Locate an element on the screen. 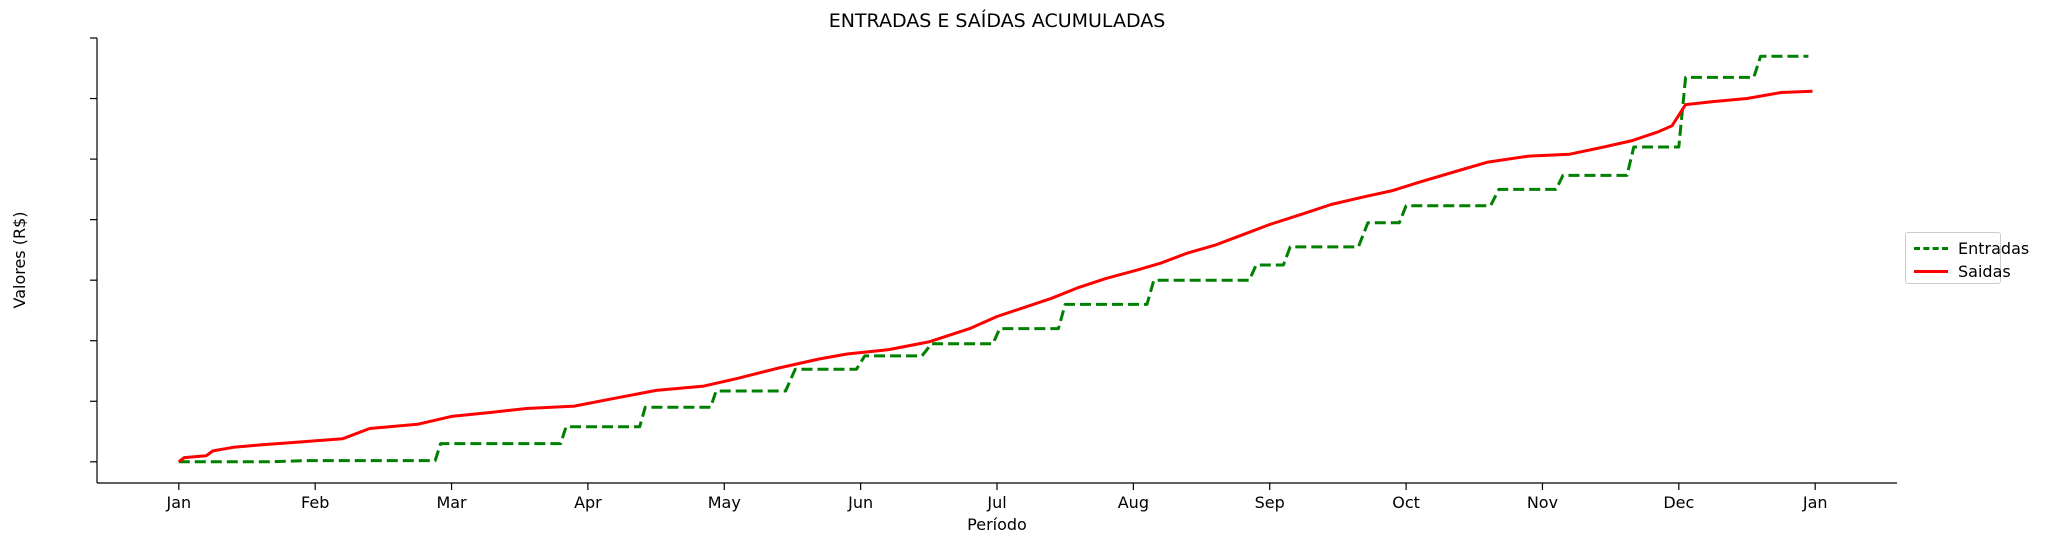  x-tick-label: Jun is located at coordinates (860, 502).